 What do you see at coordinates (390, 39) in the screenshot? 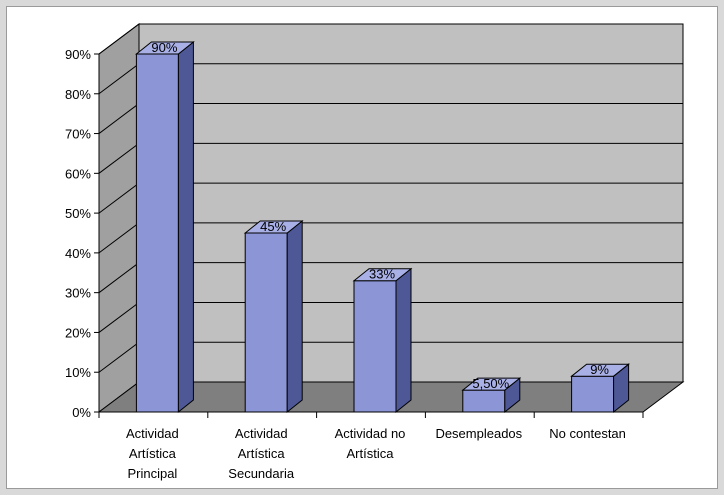
I see `gridline` at bounding box center [390, 39].